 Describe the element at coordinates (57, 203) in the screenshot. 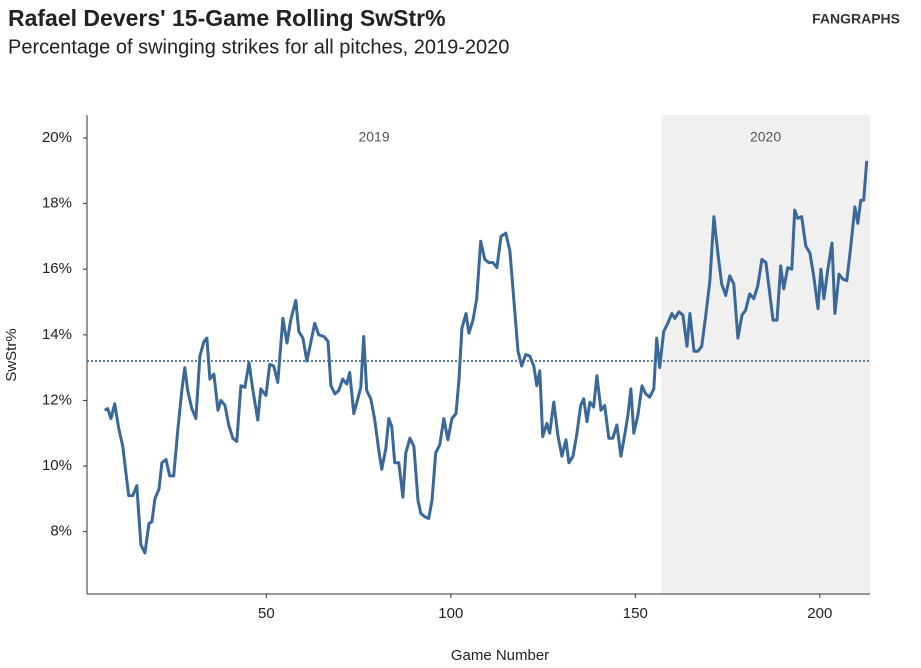

I see `y-tick-label: 18%` at that location.